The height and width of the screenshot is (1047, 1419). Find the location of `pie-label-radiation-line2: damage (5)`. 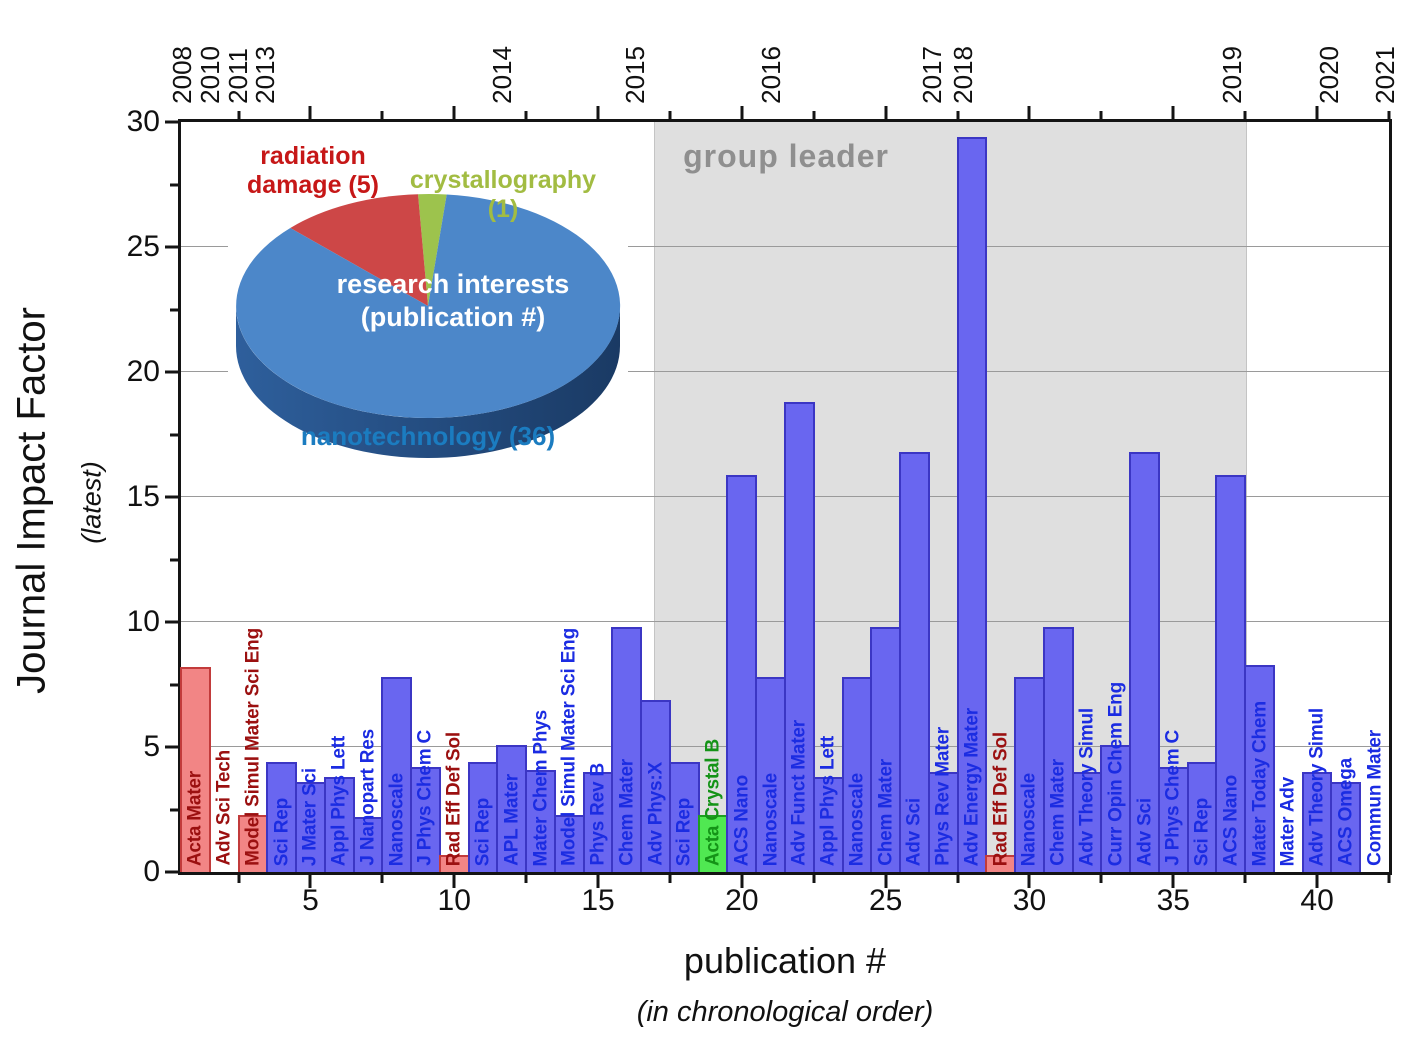

pie-label-radiation-line2: damage (5) is located at coordinates (313, 185).